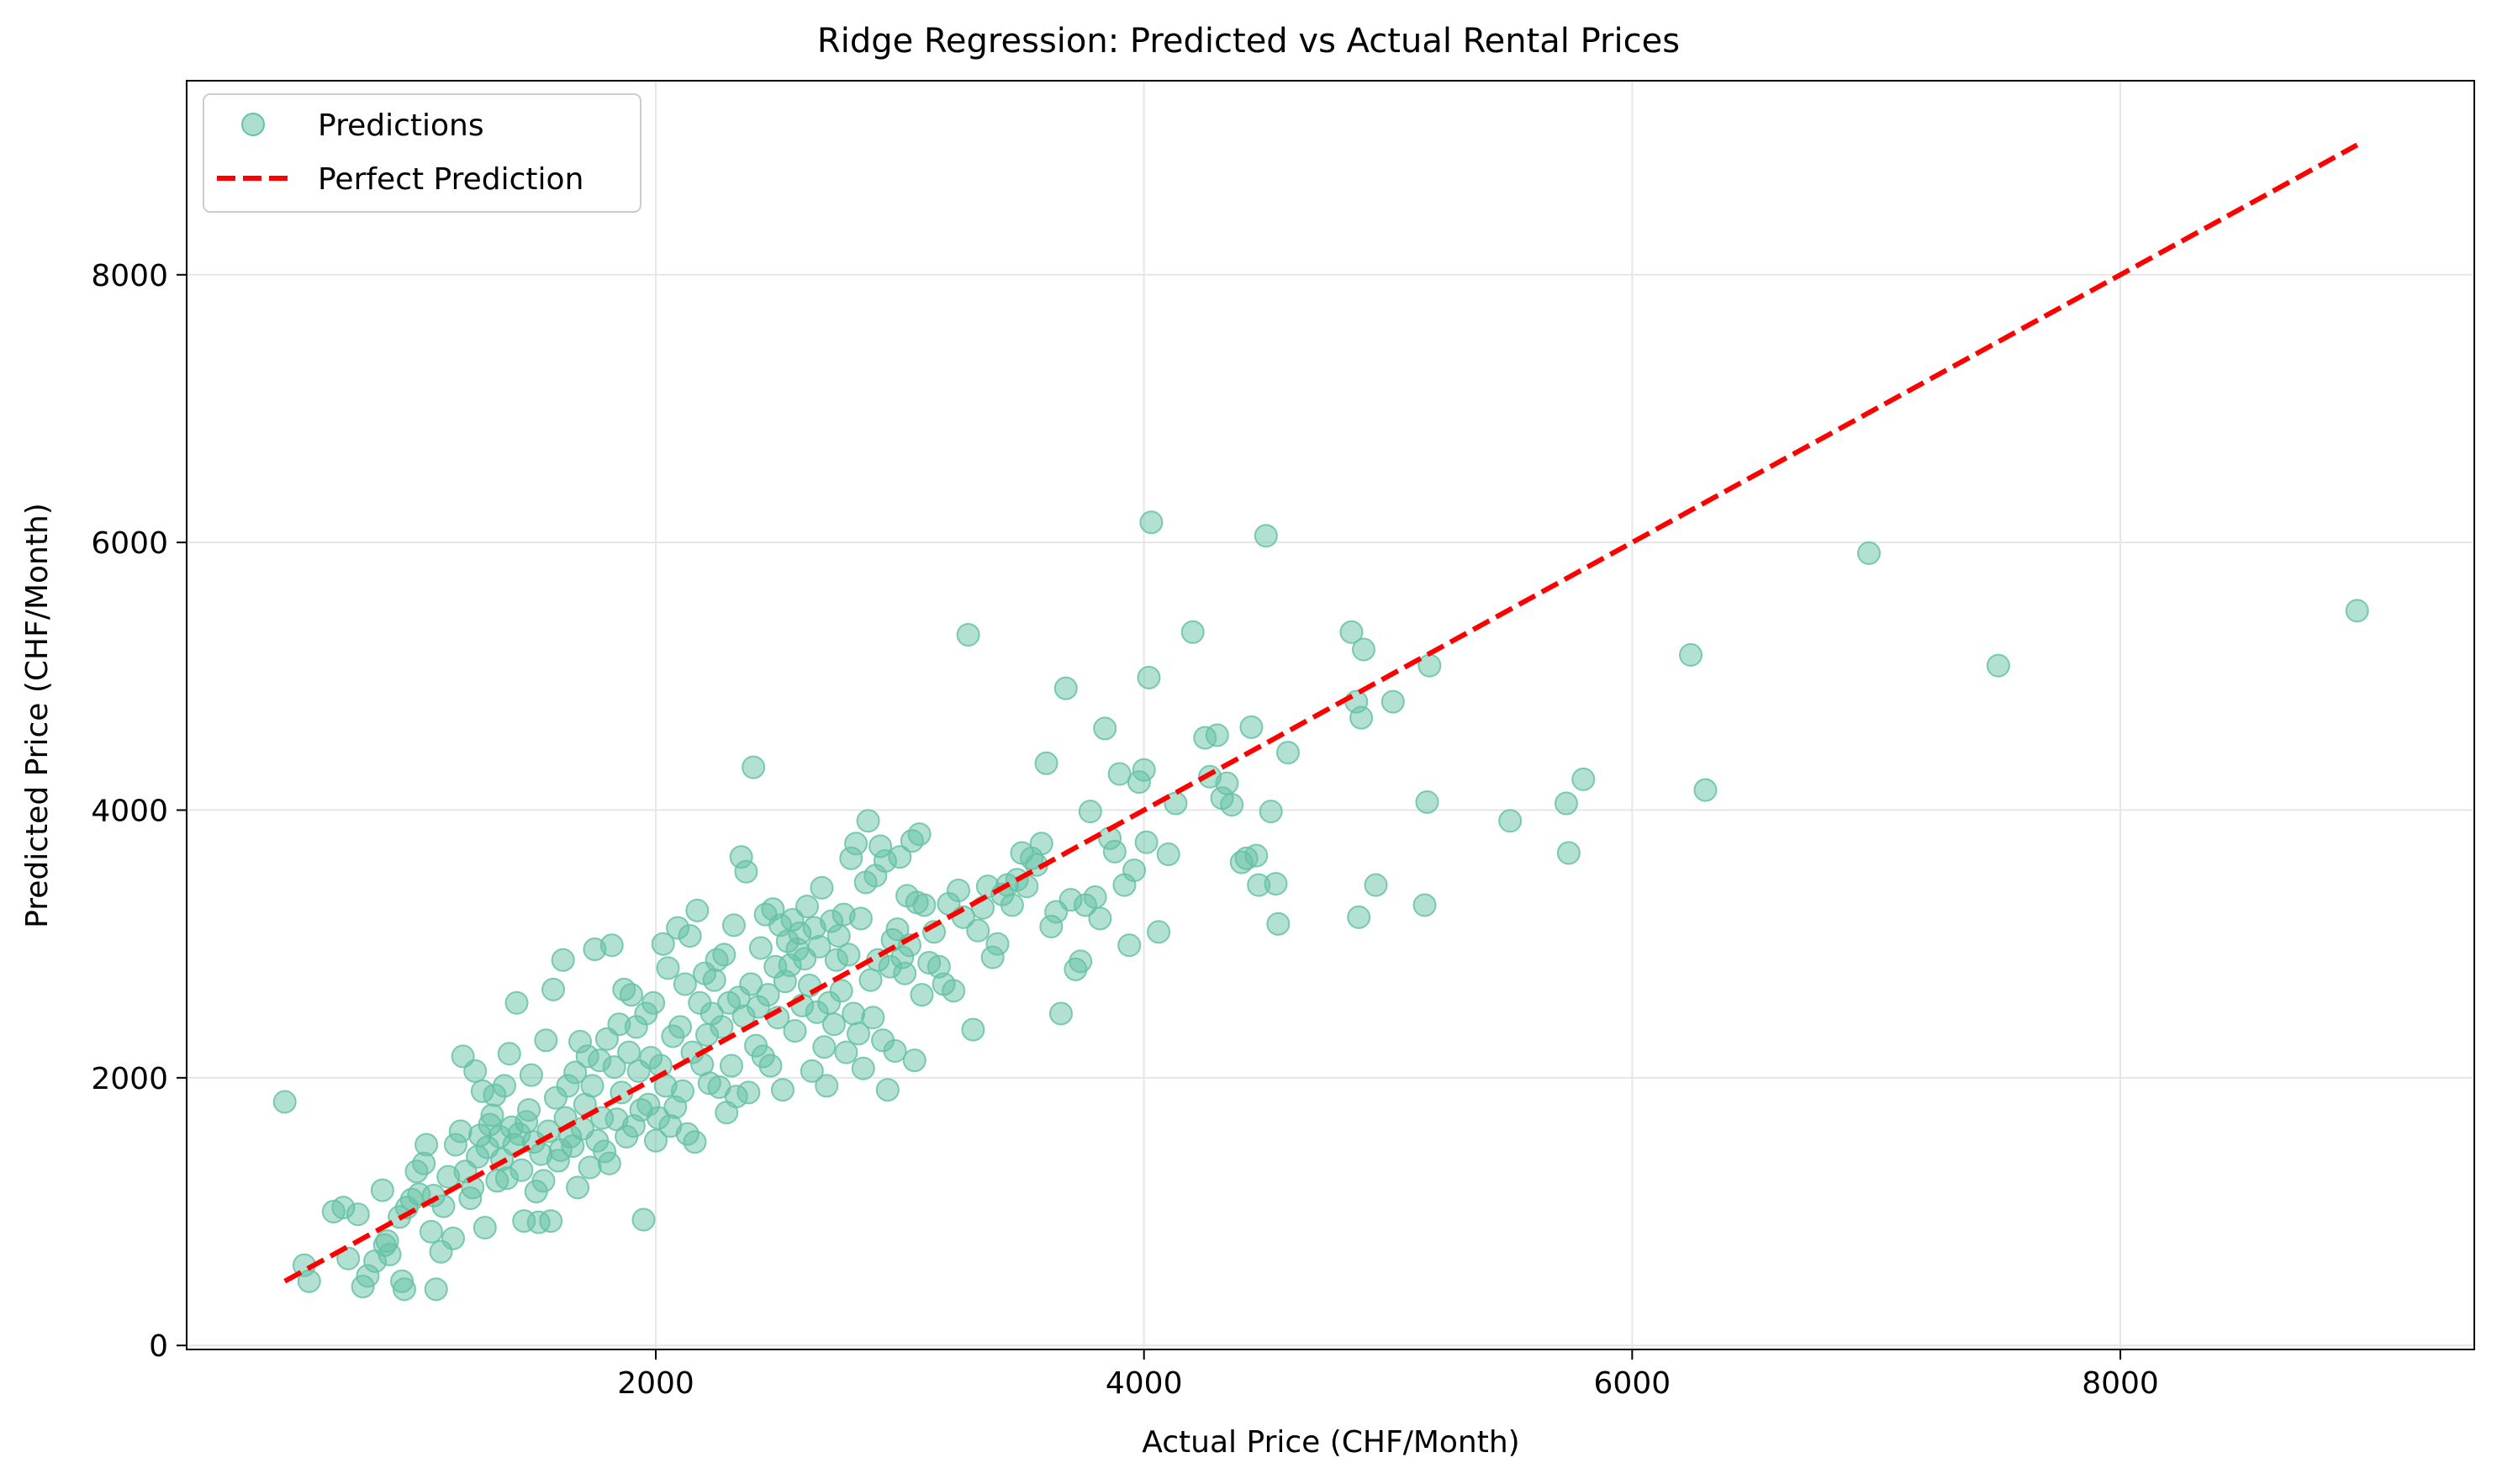 The width and height of the screenshot is (2497, 1484). I want to click on legend-label-predictions: Predictions, so click(401, 126).